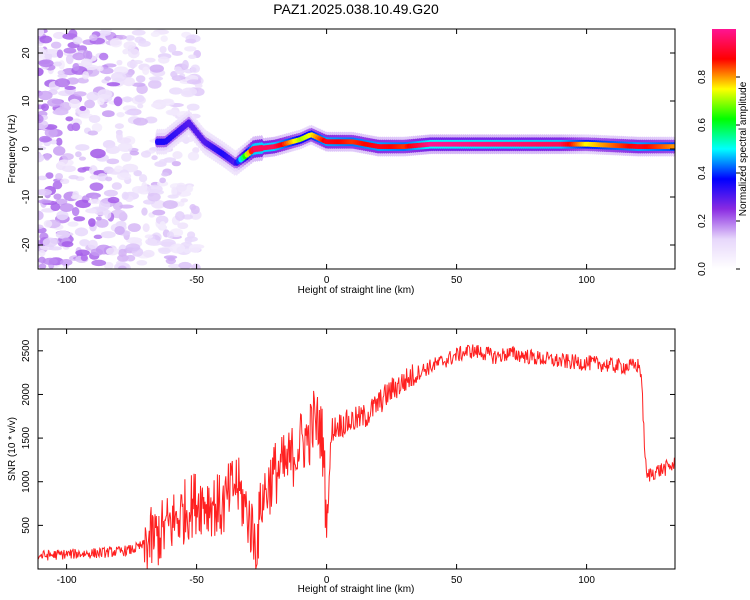 This screenshot has height=600, width=750. Describe the element at coordinates (702, 173) in the screenshot. I see `colorbar-tick-label: 0.4` at that location.